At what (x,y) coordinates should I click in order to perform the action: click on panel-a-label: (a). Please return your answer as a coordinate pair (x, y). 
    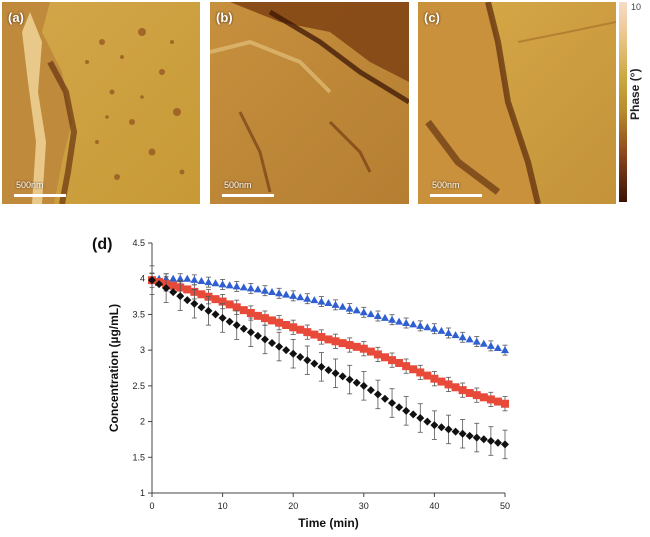
    Looking at the image, I should click on (16, 17).